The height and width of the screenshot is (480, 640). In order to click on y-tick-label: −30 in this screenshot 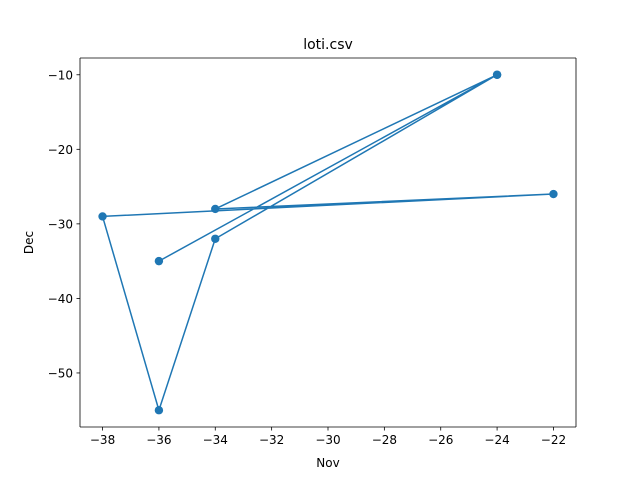, I will do `click(60, 224)`.